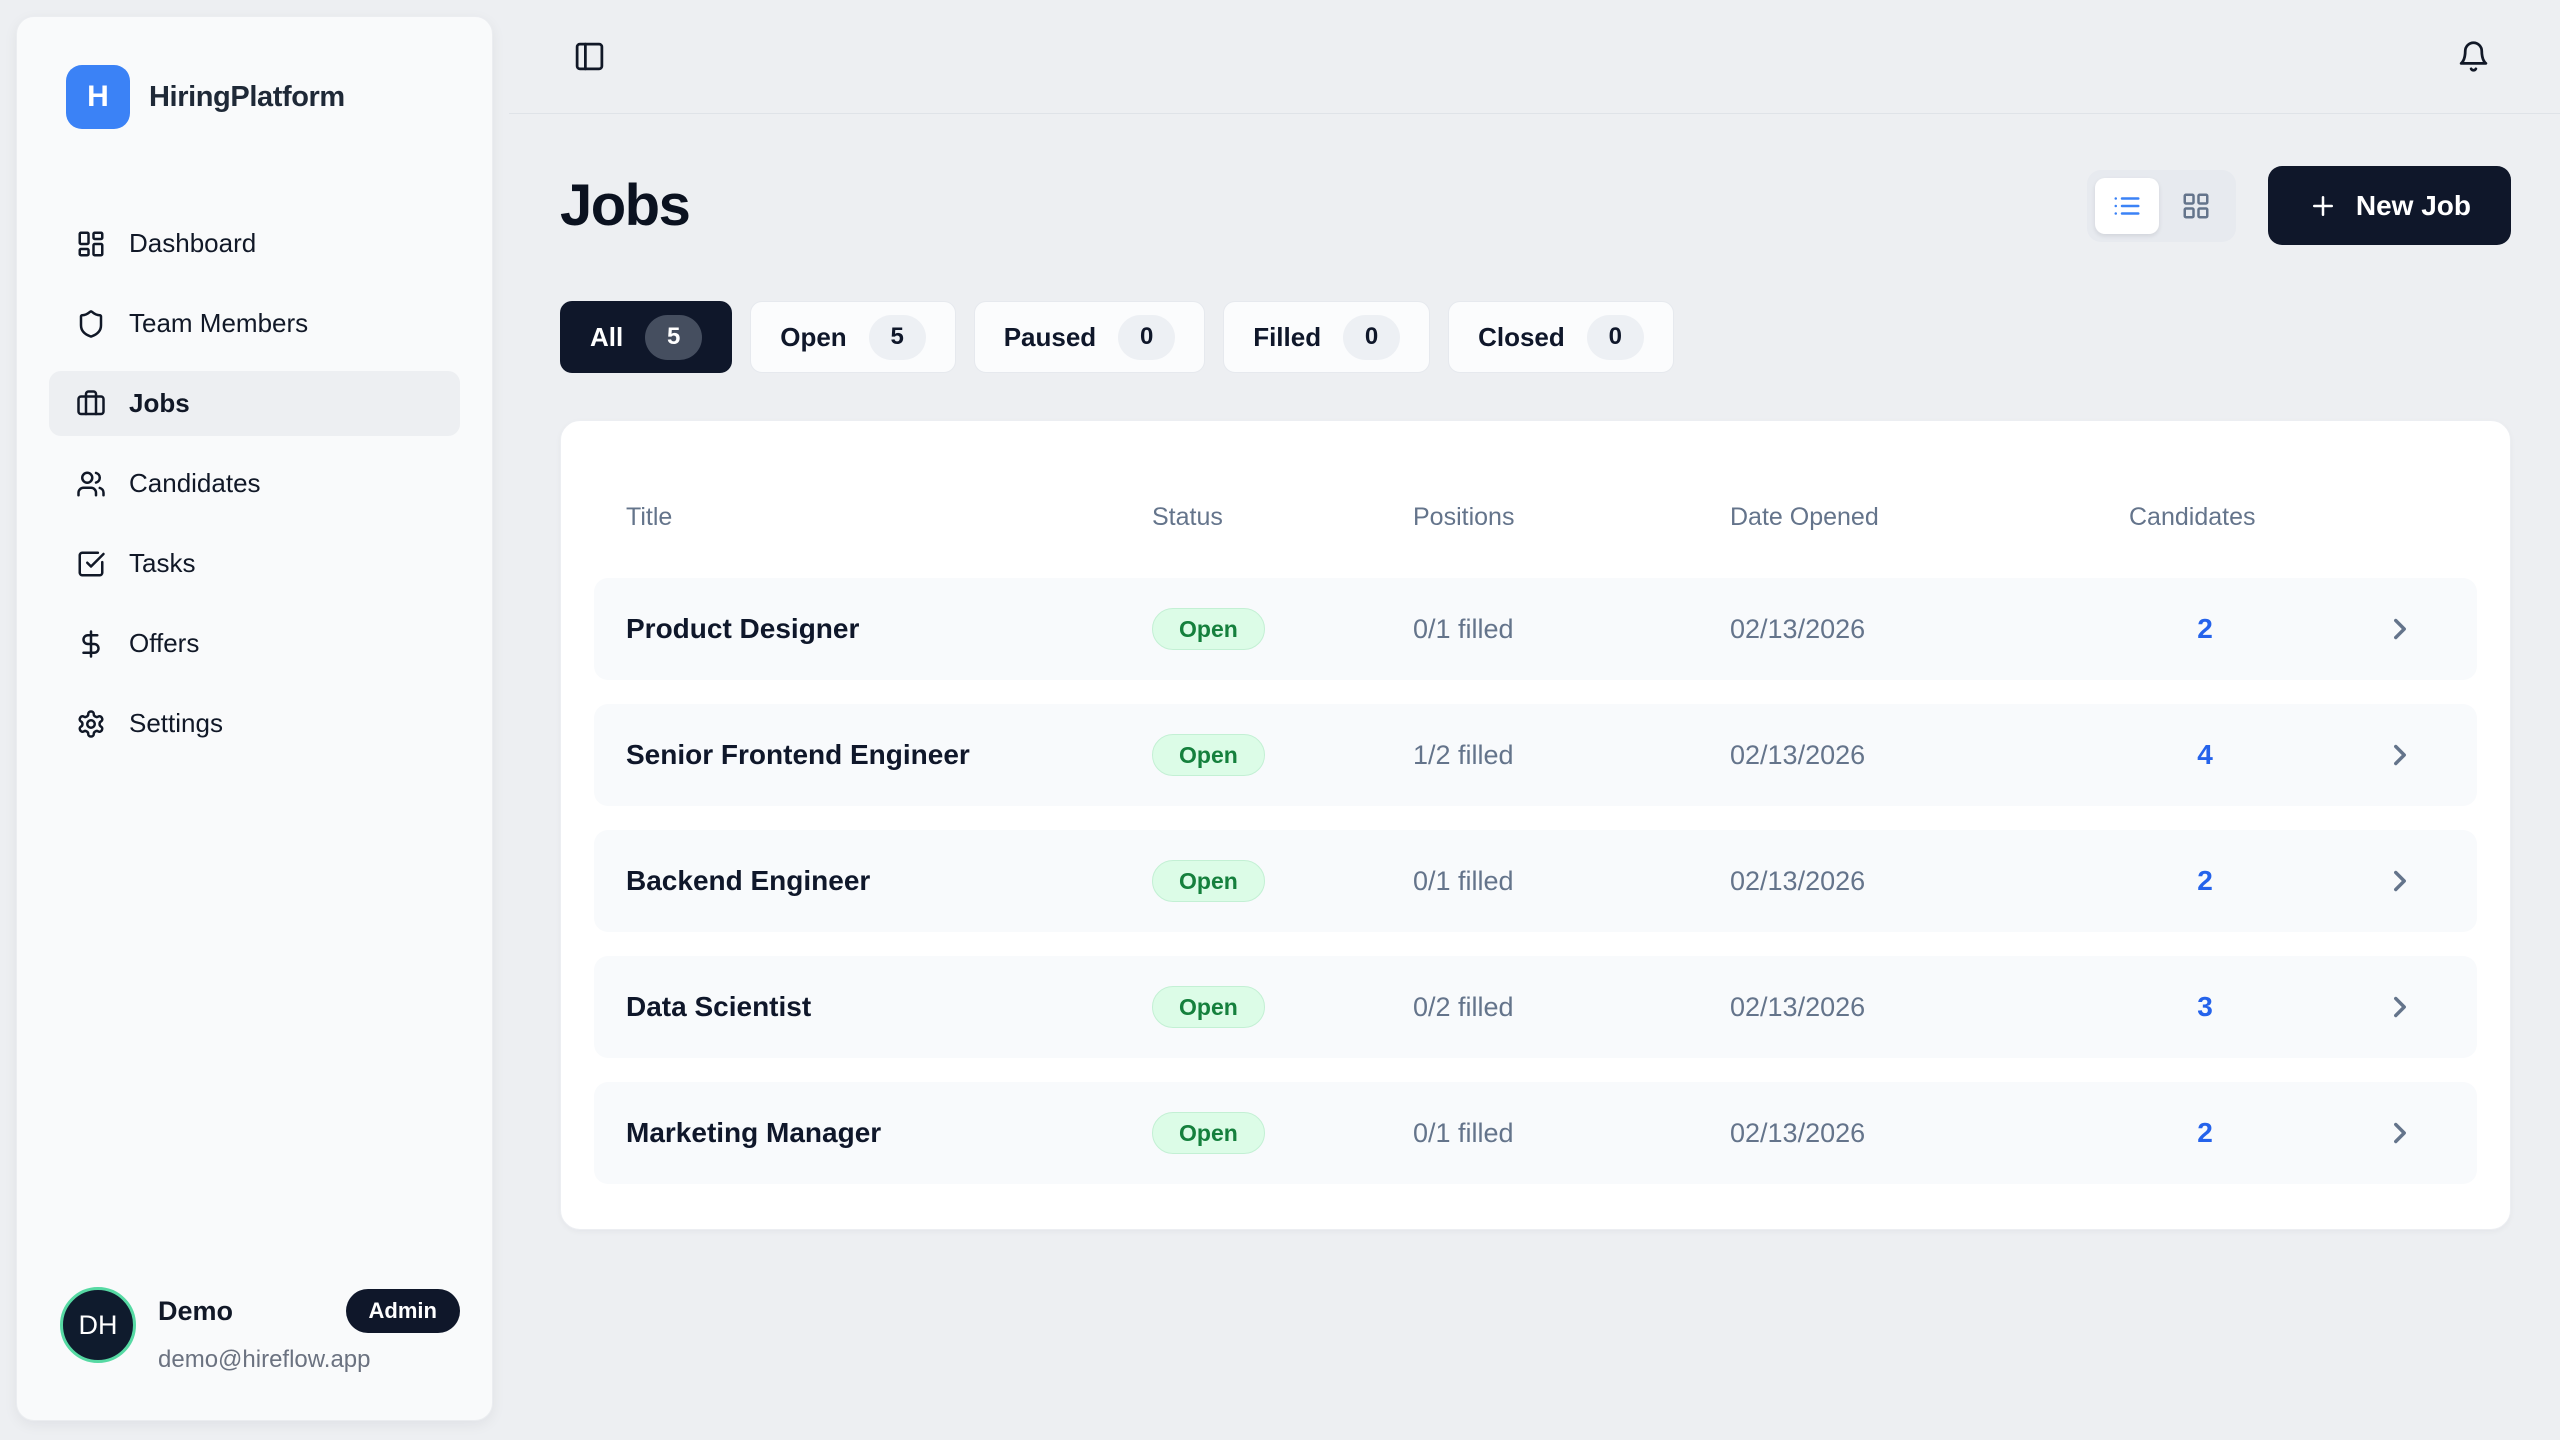 The height and width of the screenshot is (1440, 2560). I want to click on column-title: Title, so click(649, 517).